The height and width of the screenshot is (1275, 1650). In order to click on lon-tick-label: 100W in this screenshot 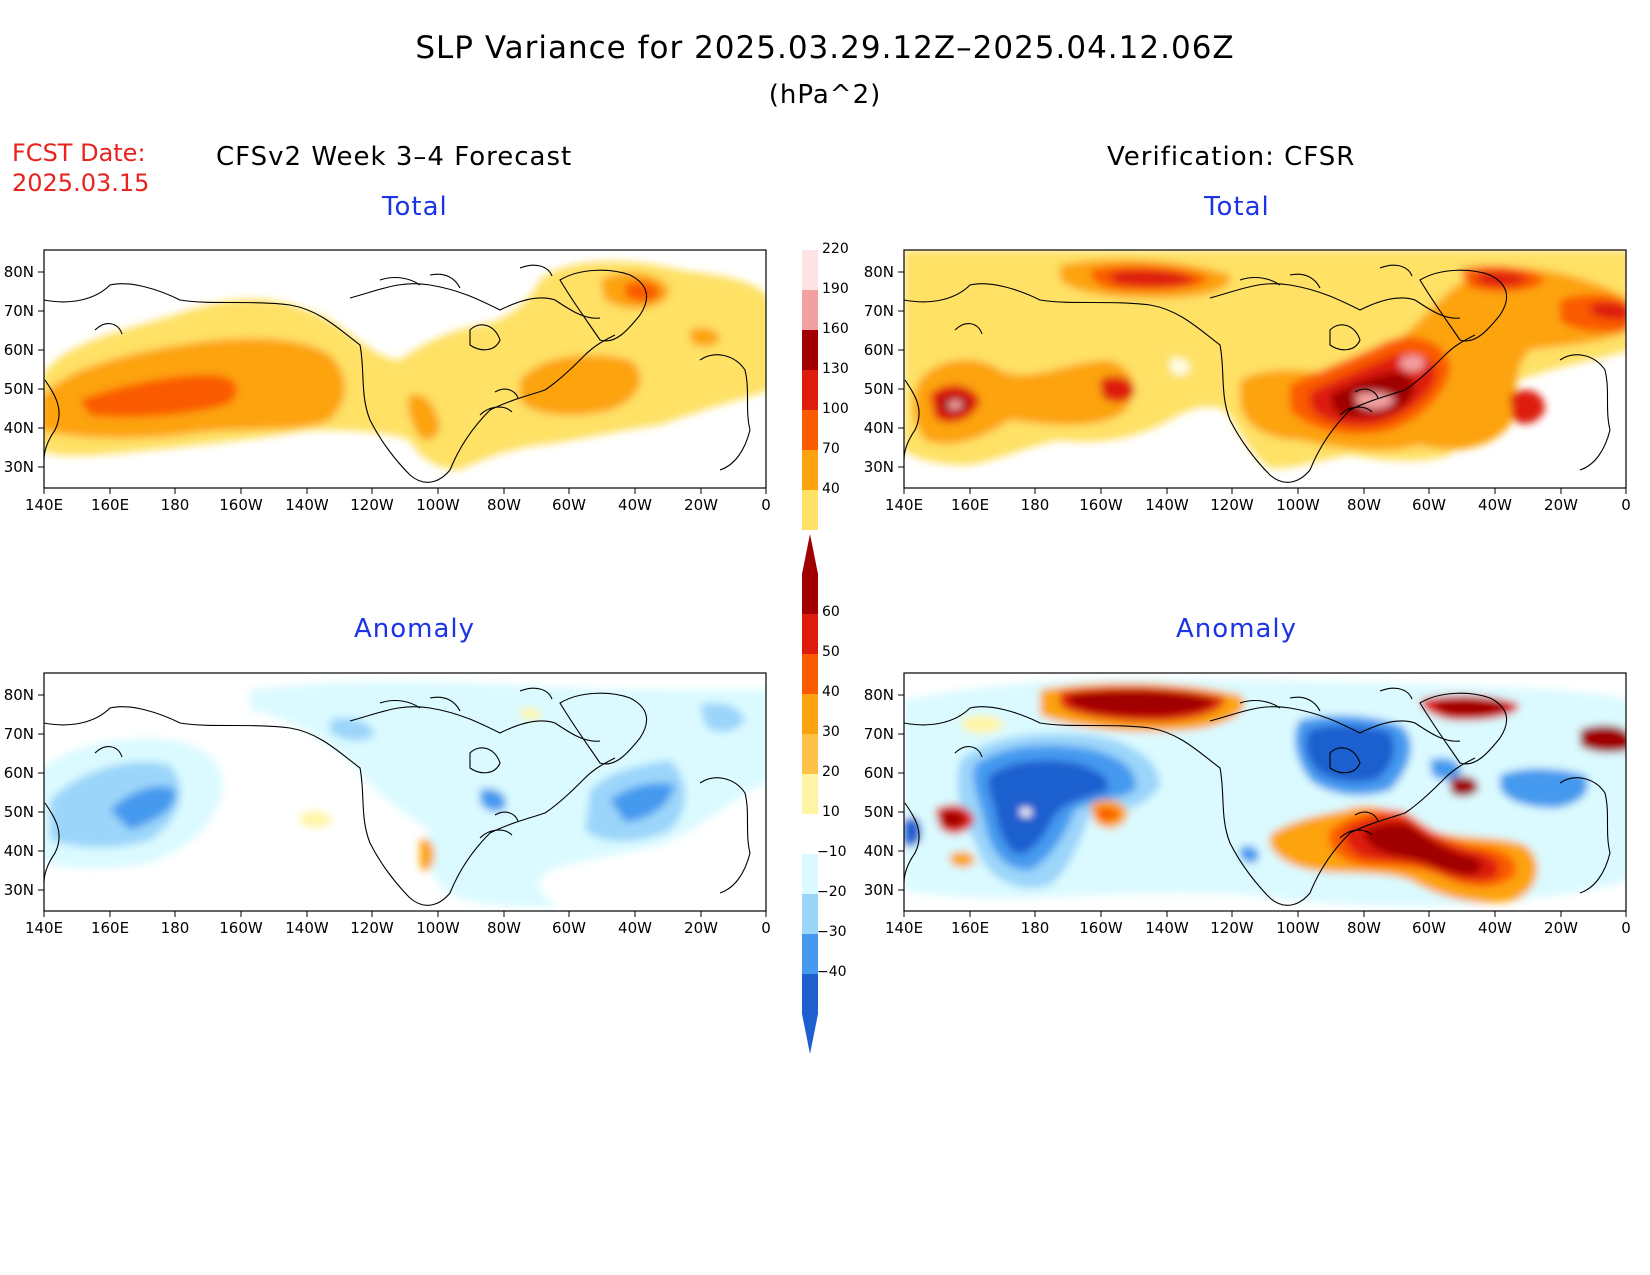, I will do `click(1298, 924)`.